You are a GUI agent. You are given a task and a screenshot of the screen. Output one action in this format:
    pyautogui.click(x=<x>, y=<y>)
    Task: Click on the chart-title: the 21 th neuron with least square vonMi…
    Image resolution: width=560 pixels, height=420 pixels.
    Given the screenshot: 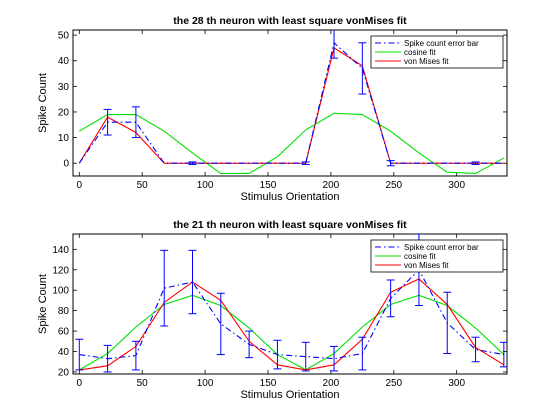 What is the action you would take?
    pyautogui.click(x=290, y=225)
    